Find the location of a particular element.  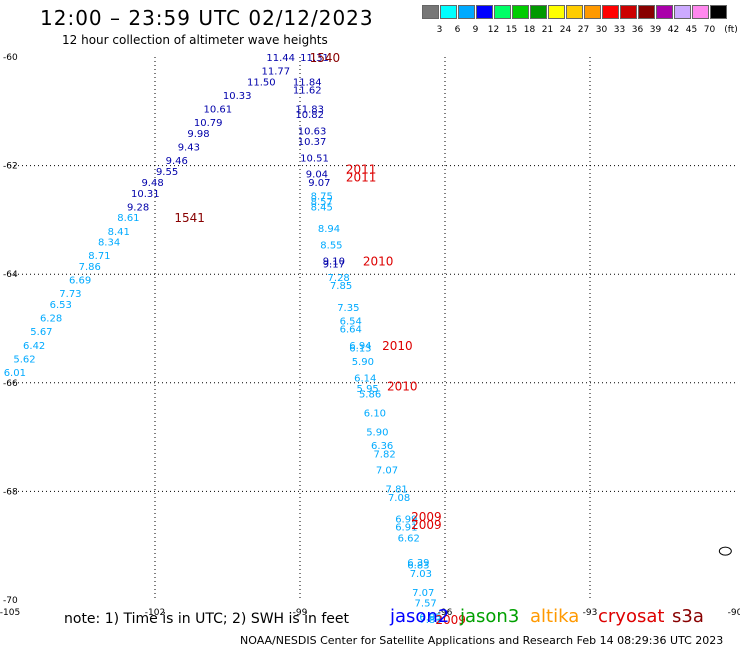

wave-height-label: 7.35 is located at coordinates (348, 308).